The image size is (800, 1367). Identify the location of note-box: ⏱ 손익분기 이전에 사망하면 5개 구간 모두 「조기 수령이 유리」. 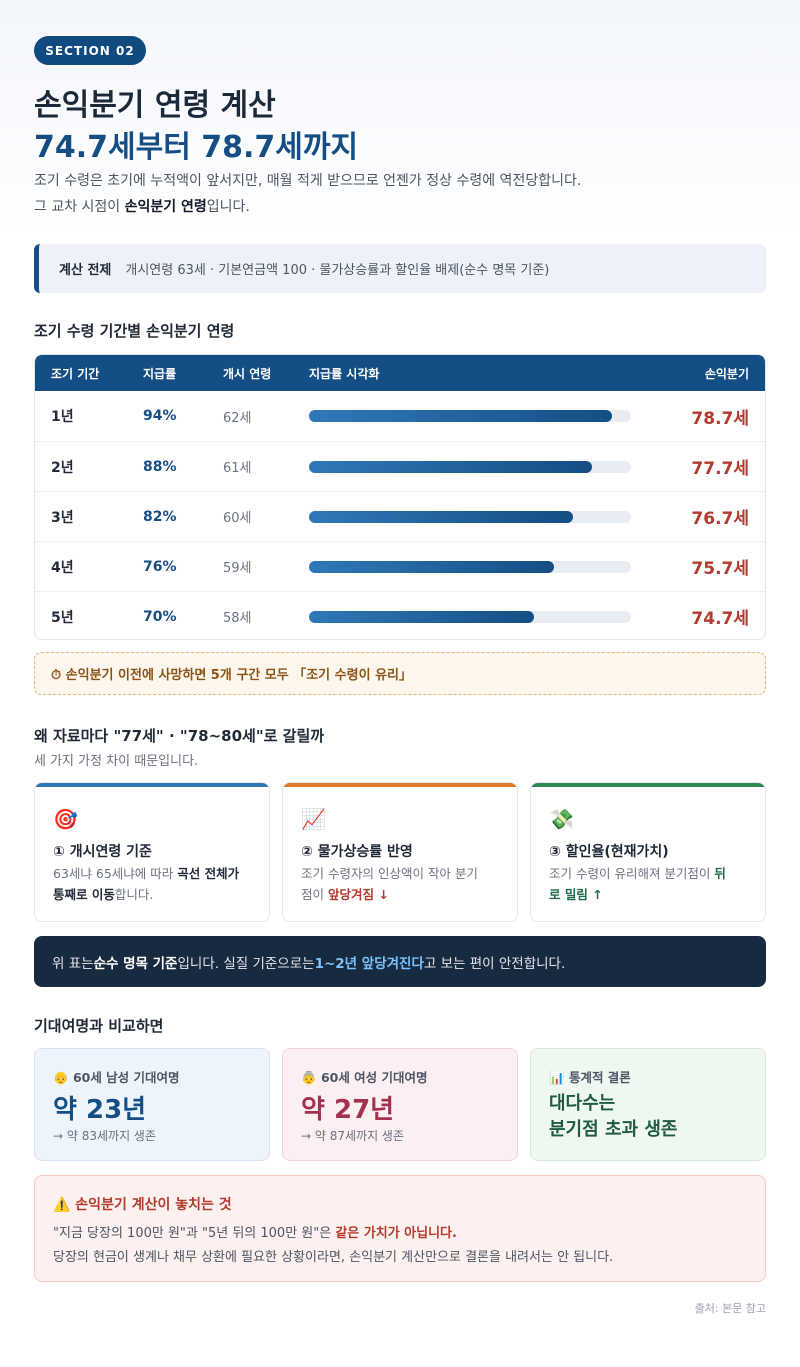
(400, 673).